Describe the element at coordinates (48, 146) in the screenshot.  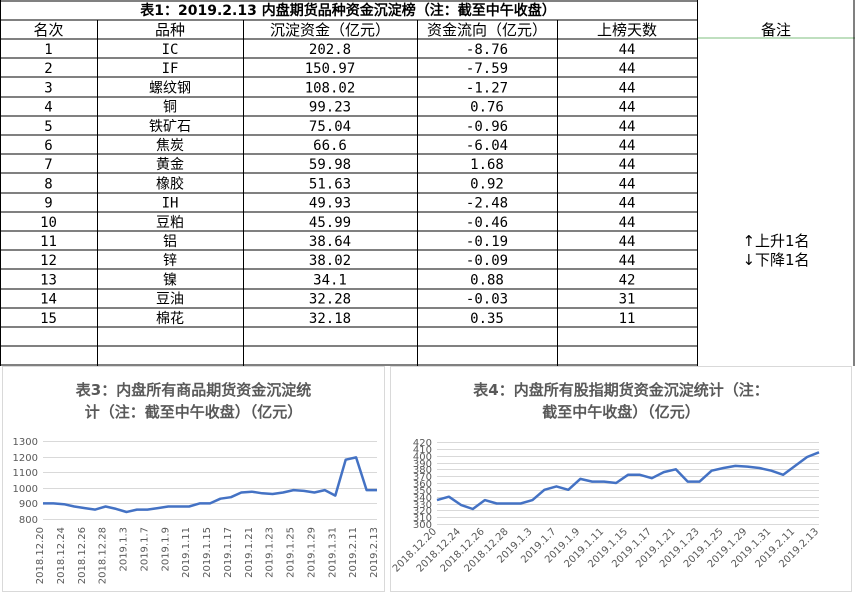
I see `table-cell: 6` at that location.